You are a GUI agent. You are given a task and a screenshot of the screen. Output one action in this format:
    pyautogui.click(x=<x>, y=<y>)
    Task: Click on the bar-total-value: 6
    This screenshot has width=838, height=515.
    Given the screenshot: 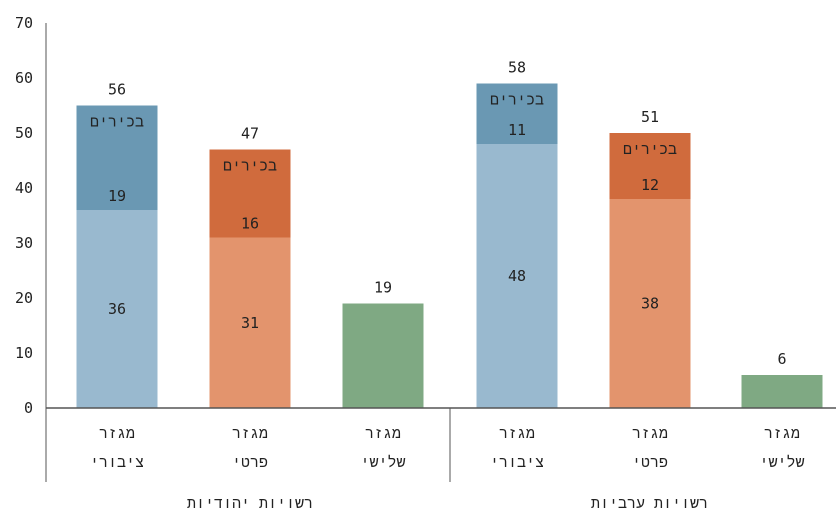 What is the action you would take?
    pyautogui.click(x=781, y=359)
    